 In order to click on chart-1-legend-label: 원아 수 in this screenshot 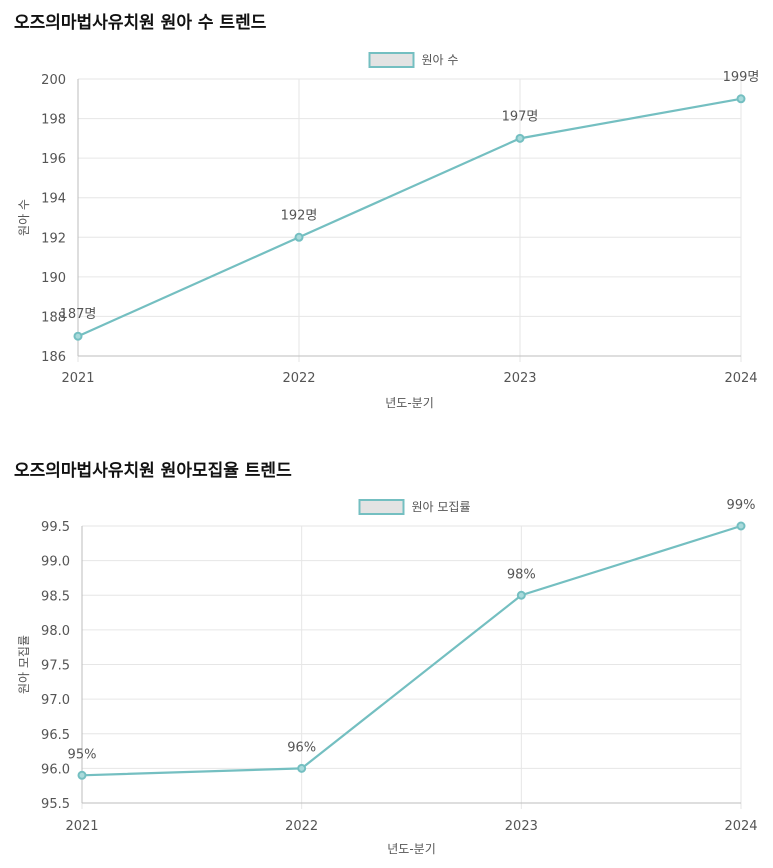, I will do `click(440, 60)`.